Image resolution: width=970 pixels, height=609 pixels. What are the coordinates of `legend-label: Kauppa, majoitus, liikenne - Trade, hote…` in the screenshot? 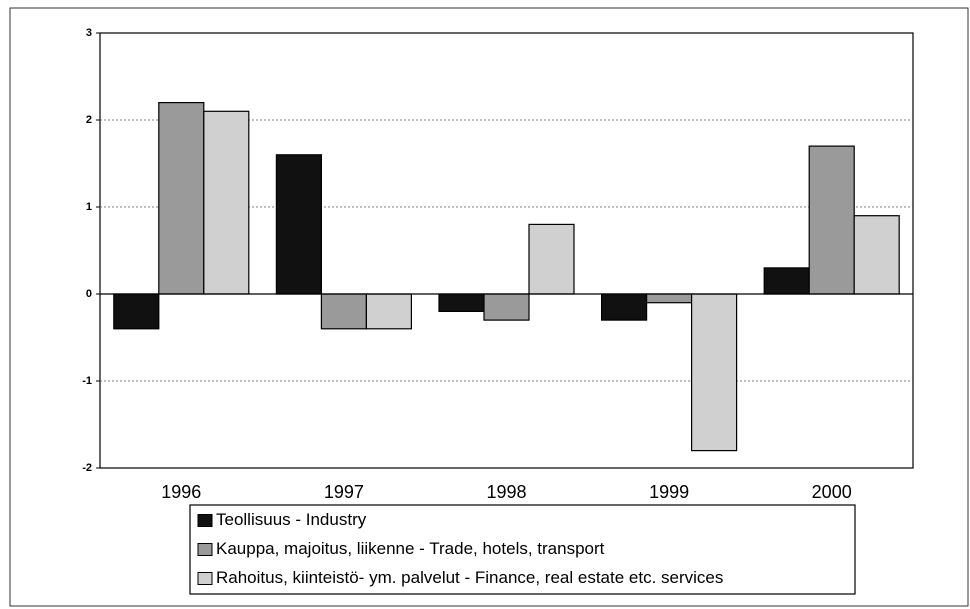 It's located at (410, 548).